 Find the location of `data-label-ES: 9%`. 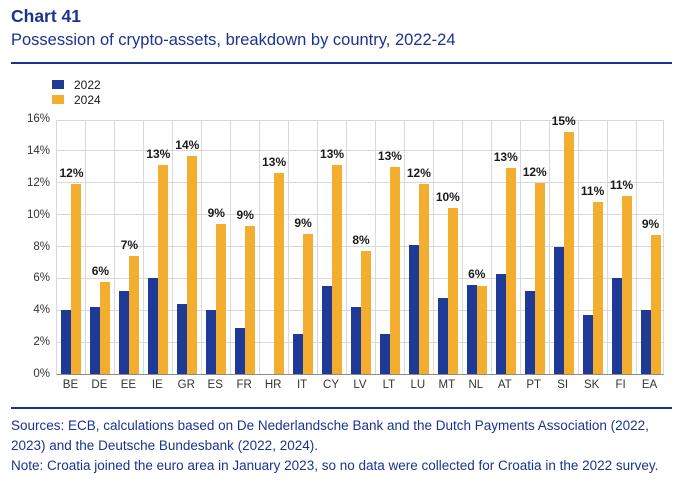

data-label-ES: 9% is located at coordinates (216, 213).